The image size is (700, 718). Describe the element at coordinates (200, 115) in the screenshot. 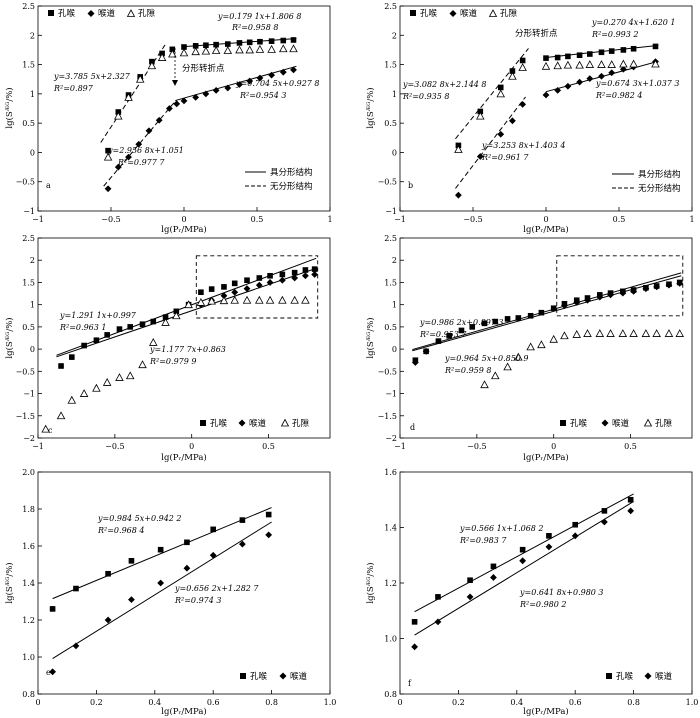

I see `panel-a-marks` at that location.